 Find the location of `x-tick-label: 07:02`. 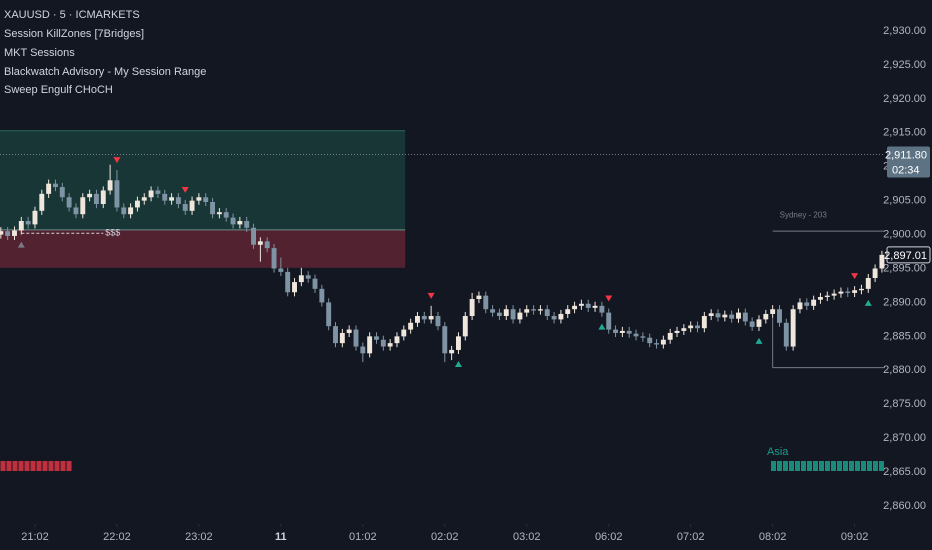

x-tick-label: 07:02 is located at coordinates (691, 537).